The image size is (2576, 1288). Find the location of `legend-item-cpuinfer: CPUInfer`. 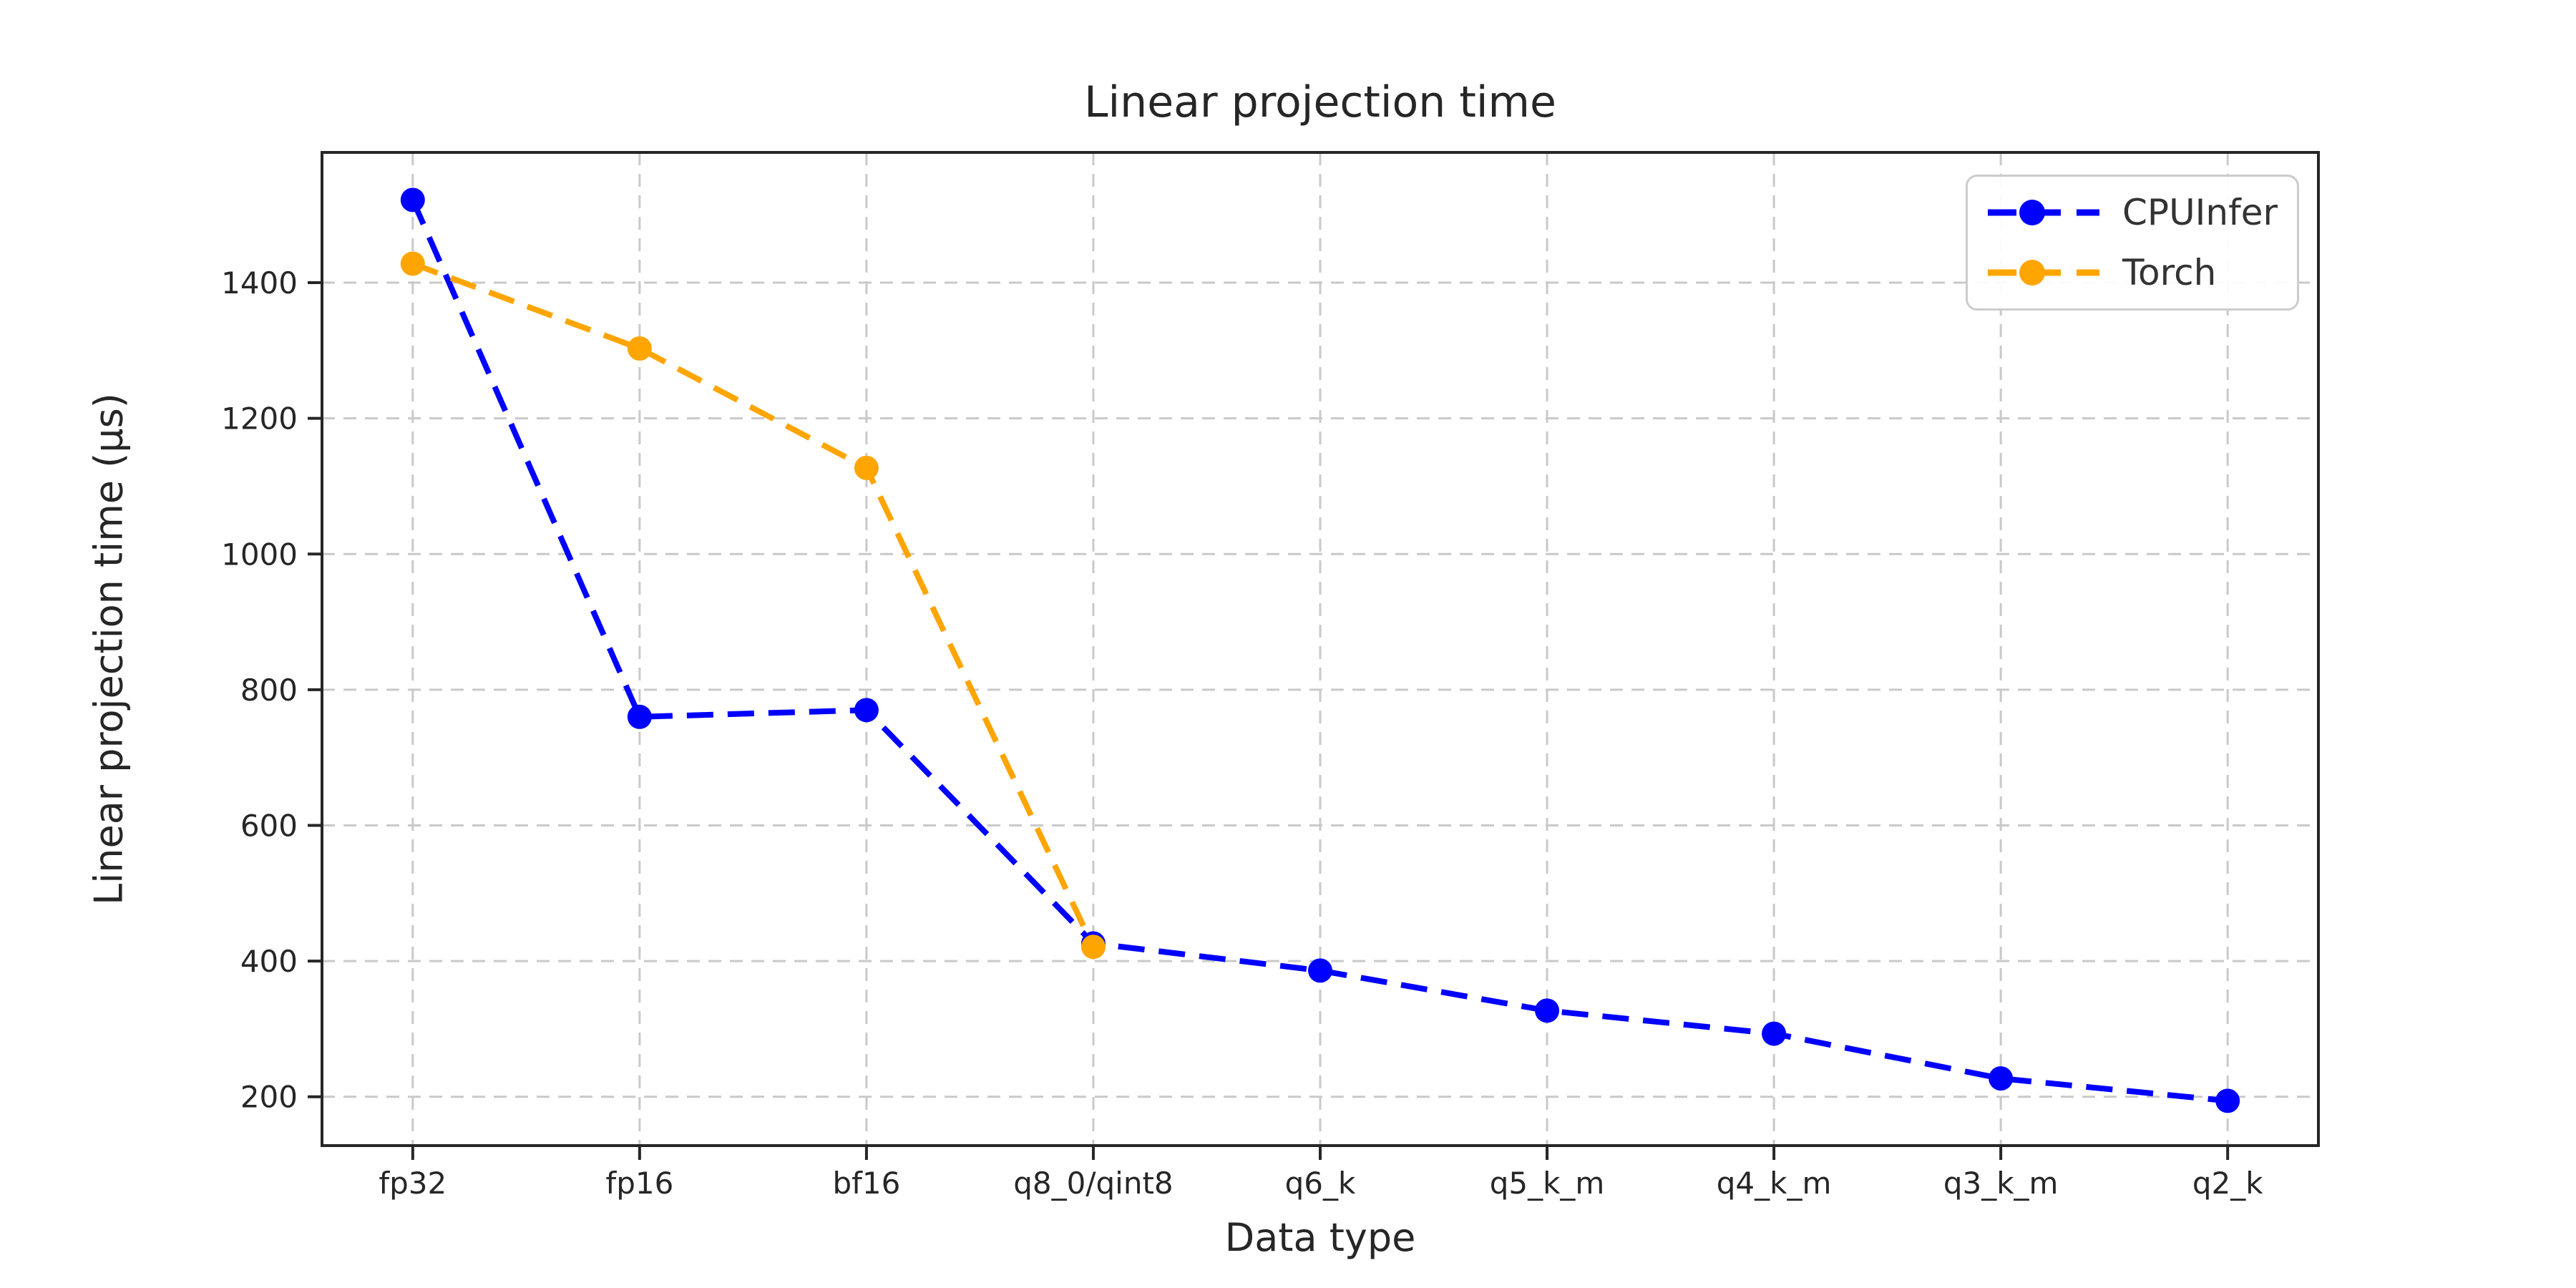

legend-item-cpuinfer: CPUInfer is located at coordinates (2132, 212).